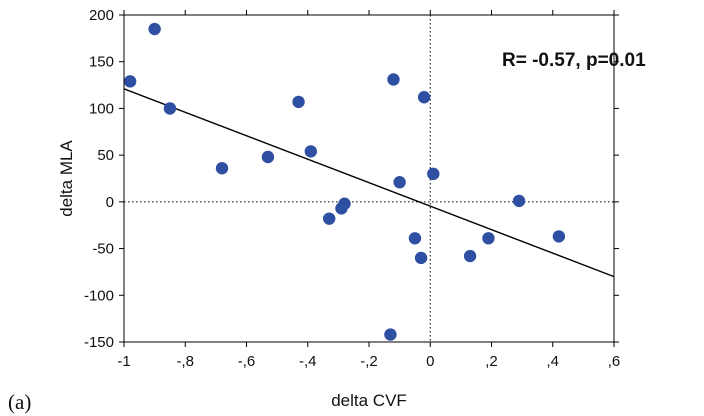  I want to click on x-tick-labels: -1 -,8 -,6 -,4 -,2 0 ,2 ,4 ,6, so click(368, 361).